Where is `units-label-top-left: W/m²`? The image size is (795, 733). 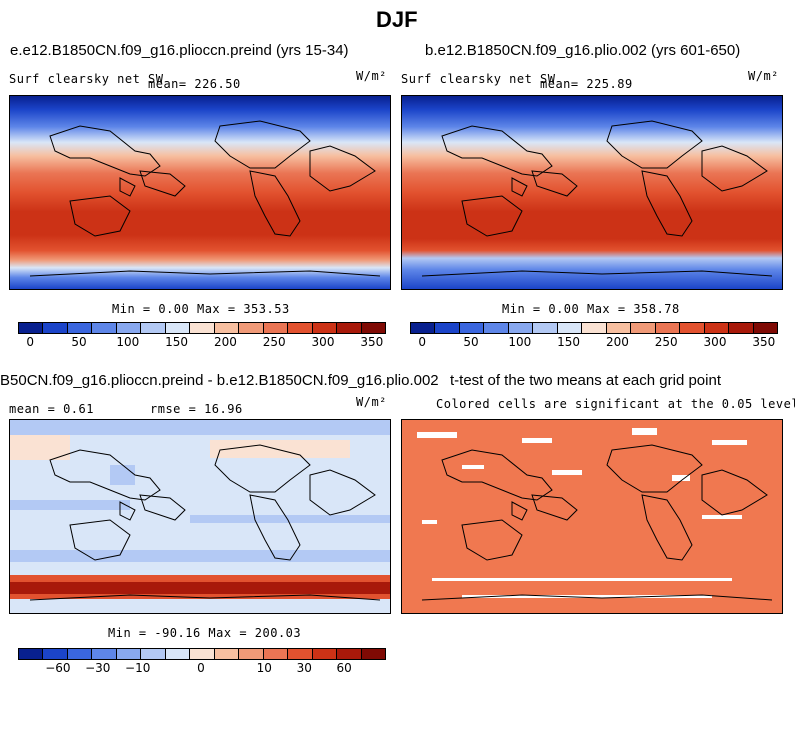 units-label-top-left: W/m² is located at coordinates (371, 76).